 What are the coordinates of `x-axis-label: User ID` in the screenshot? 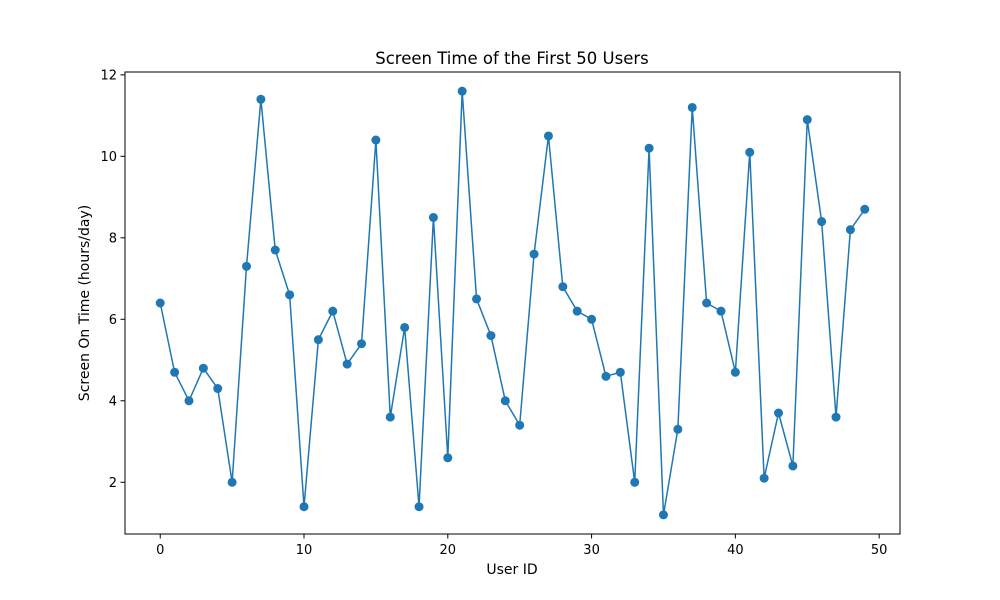 It's located at (511, 570).